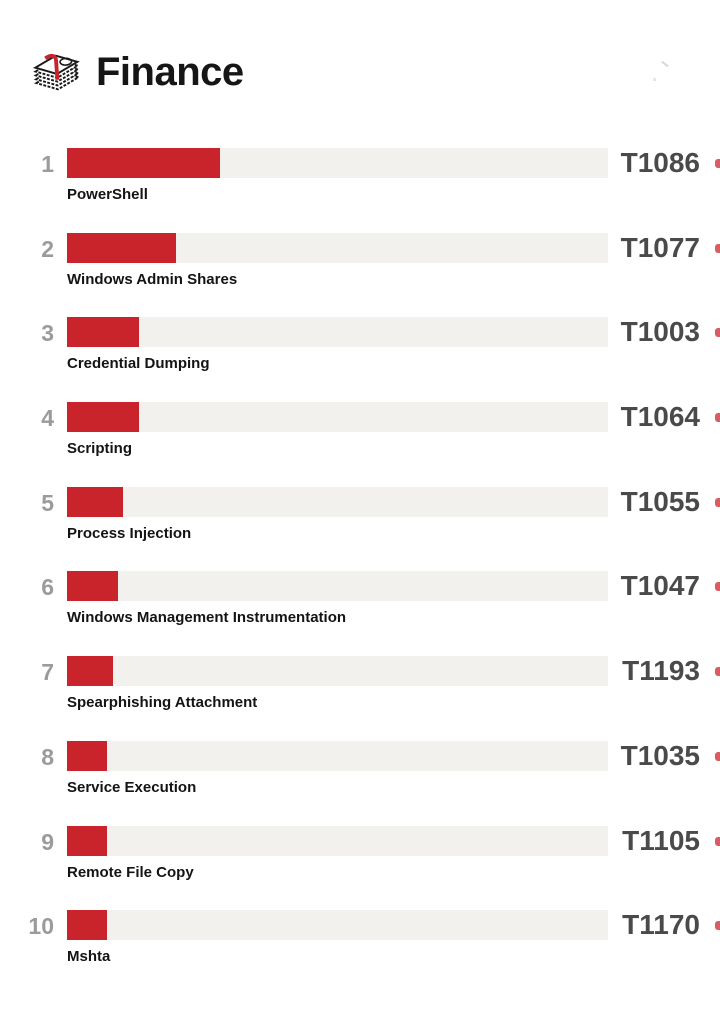 The image size is (720, 1024). I want to click on panel-header: Finance, so click(136, 72).